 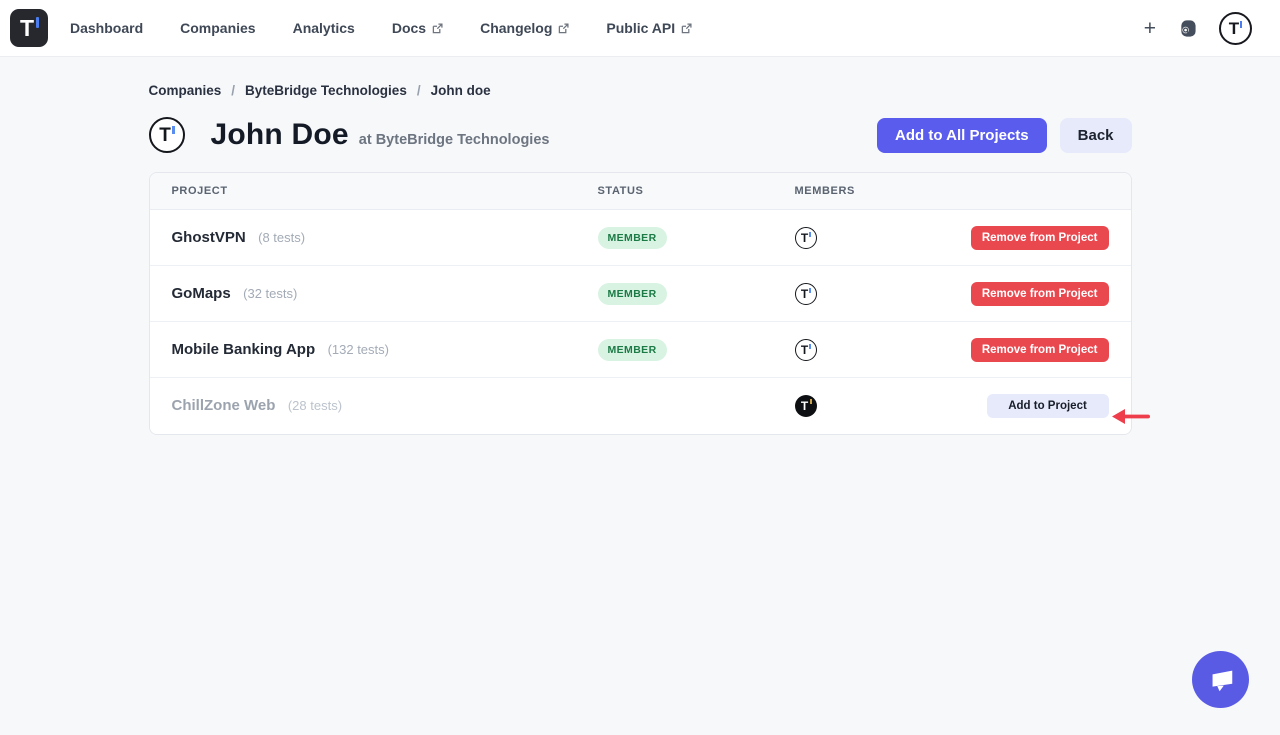 I want to click on page-subtitle: at ByteBridge Technologies, so click(x=454, y=140).